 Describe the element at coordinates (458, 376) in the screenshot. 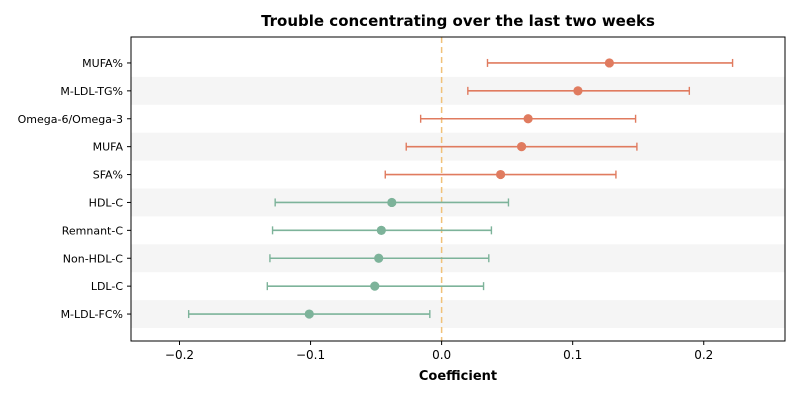

I see `x-axis-label: Coefficient` at that location.